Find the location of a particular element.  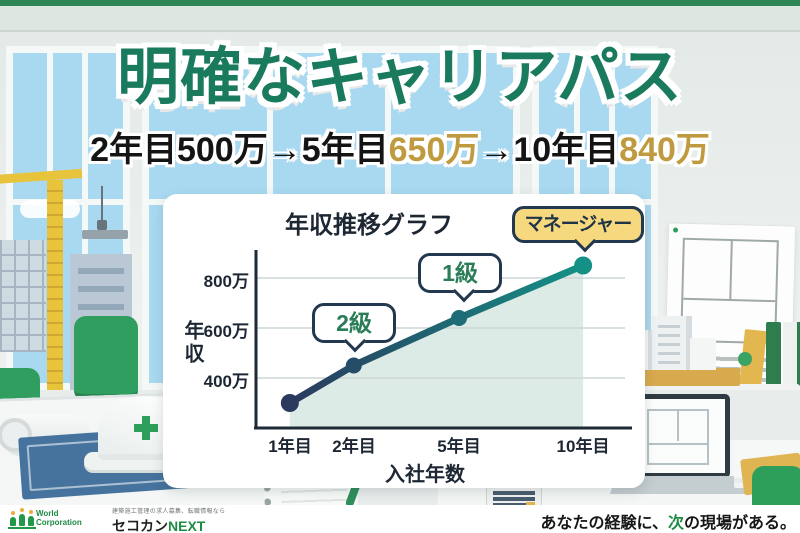

subtitle-highlight: 840万 is located at coordinates (664, 150).